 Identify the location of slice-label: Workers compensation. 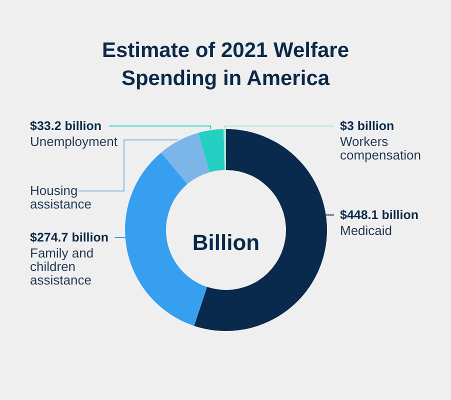
(380, 148).